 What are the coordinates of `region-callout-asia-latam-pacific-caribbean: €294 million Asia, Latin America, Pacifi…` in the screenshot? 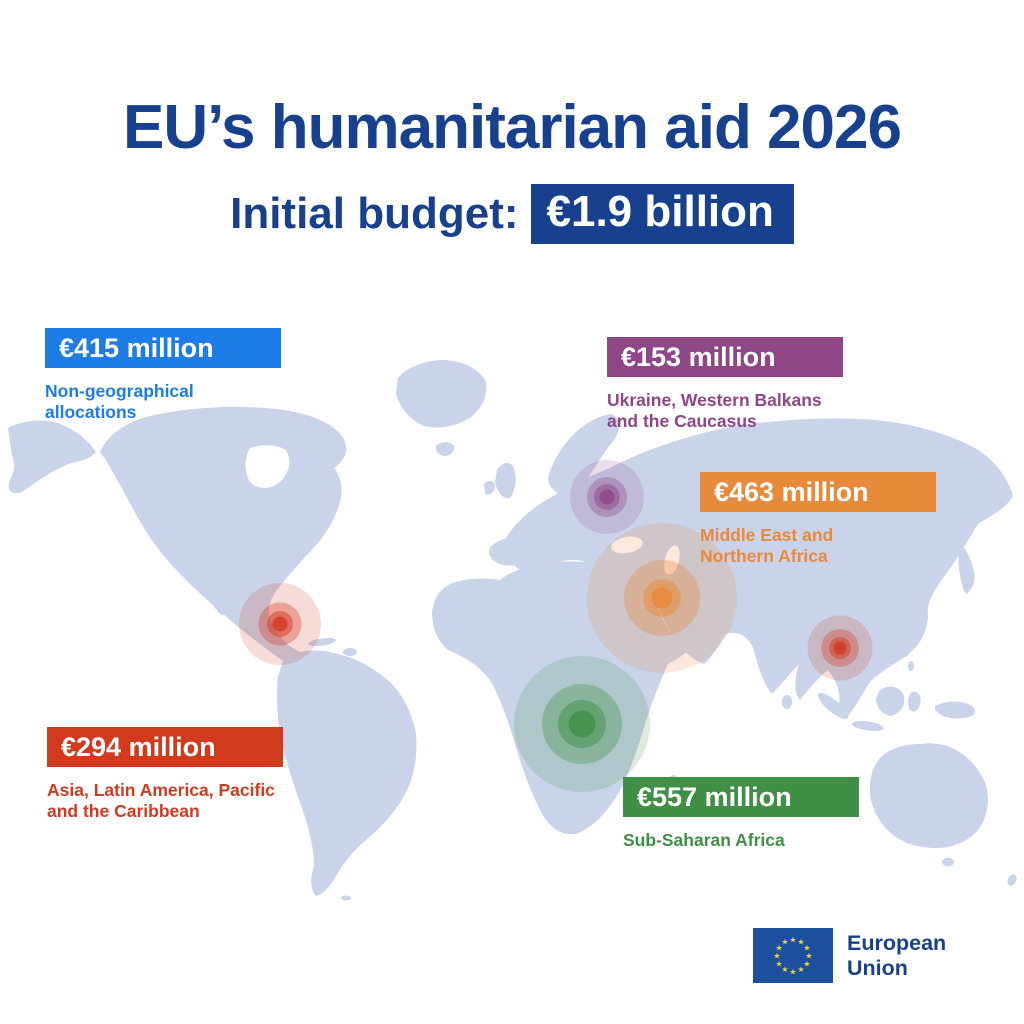 It's located at (169, 774).